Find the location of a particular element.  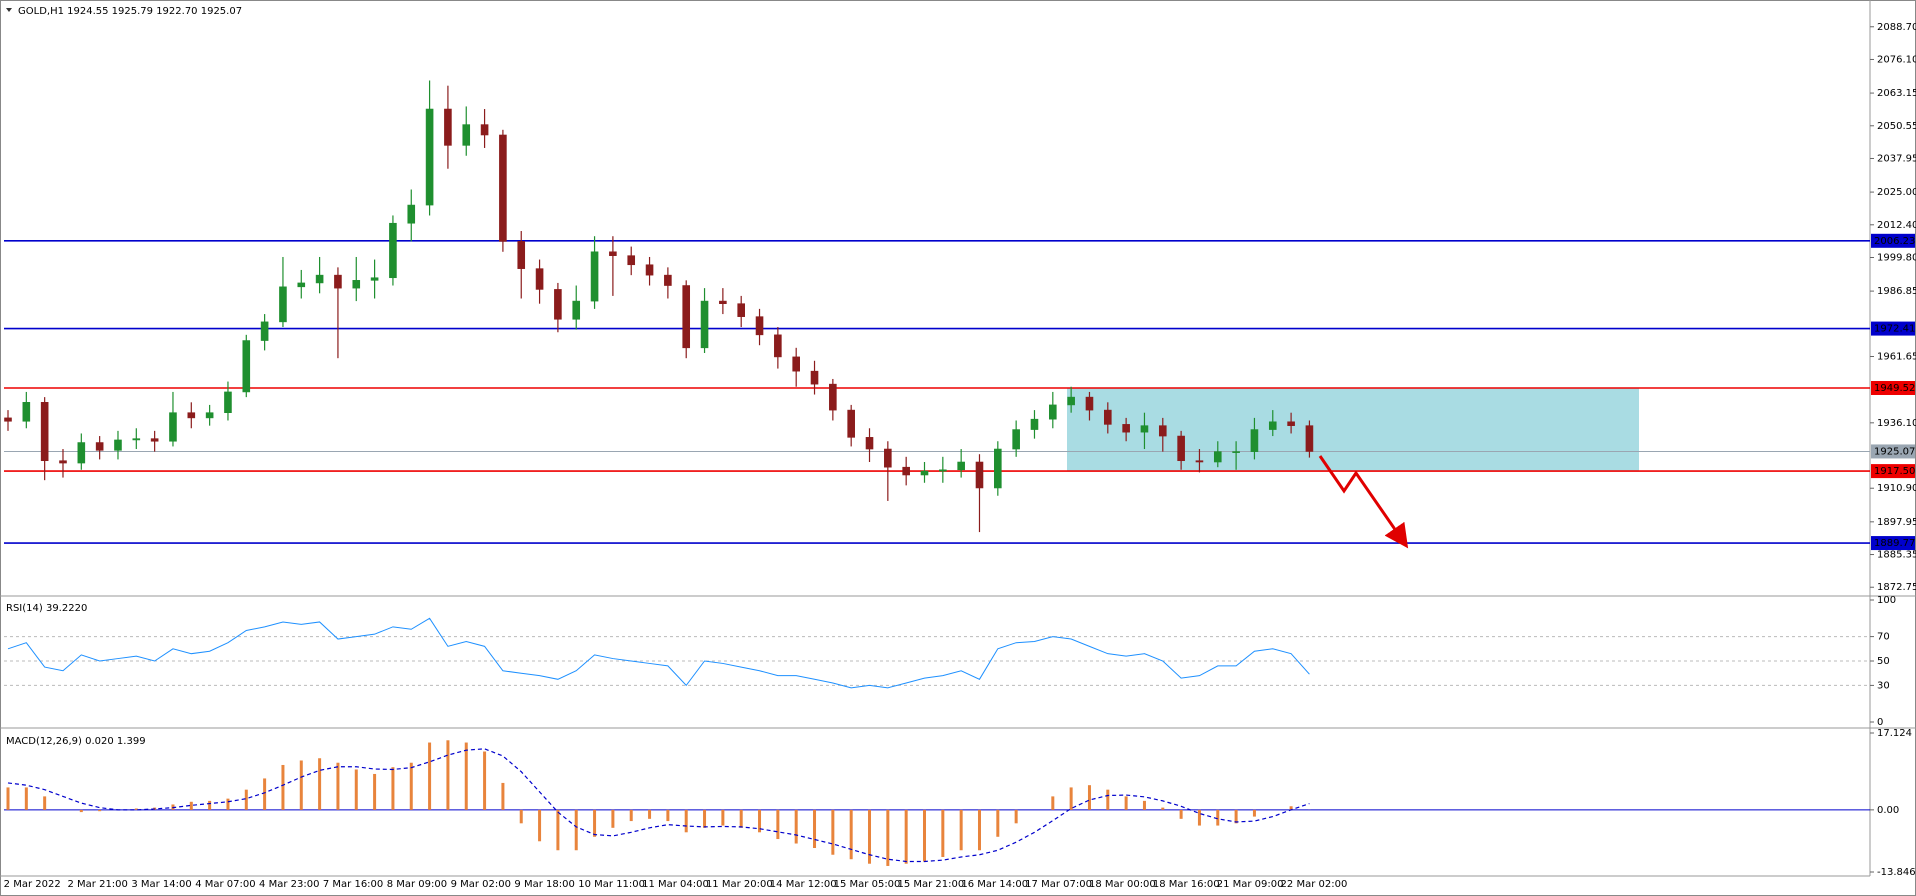

x-tick-label: 16 Mar 14:00 is located at coordinates (994, 884).